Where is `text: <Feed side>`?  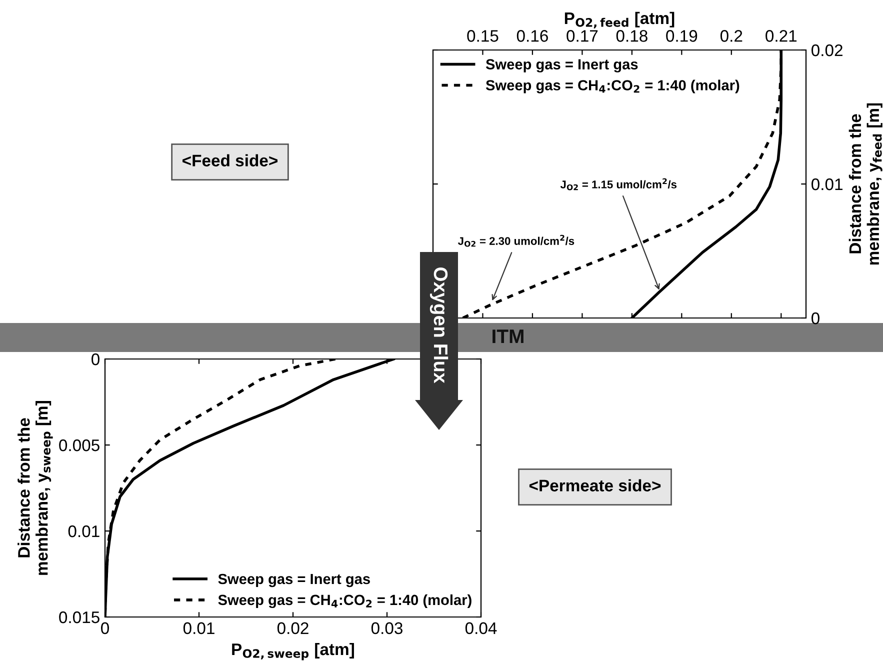
text: <Feed side> is located at coordinates (230, 160).